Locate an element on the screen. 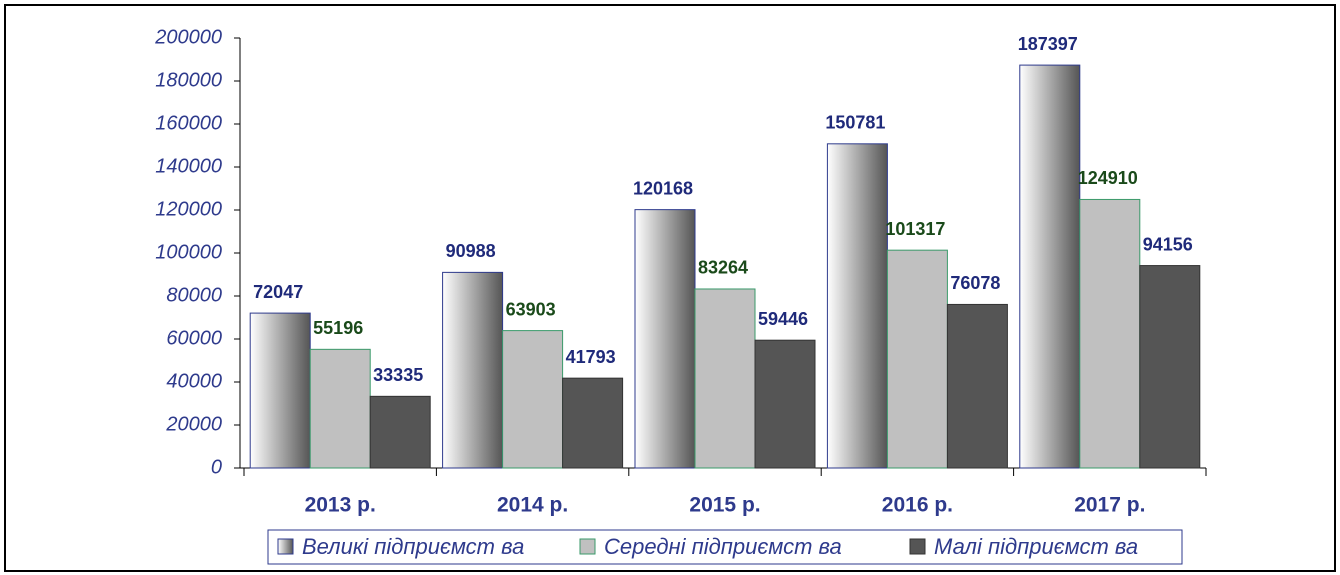 The width and height of the screenshot is (1340, 575). value-label: 41793 is located at coordinates (591, 357).